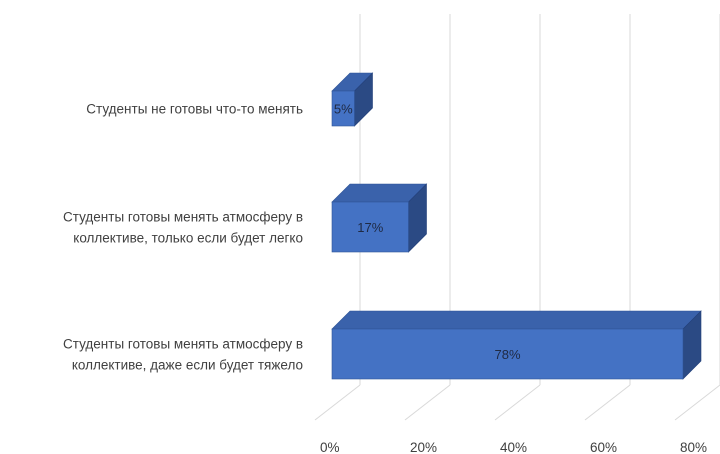 Image resolution: width=720 pixels, height=454 pixels. I want to click on x-tick-label: 40%, so click(513, 447).